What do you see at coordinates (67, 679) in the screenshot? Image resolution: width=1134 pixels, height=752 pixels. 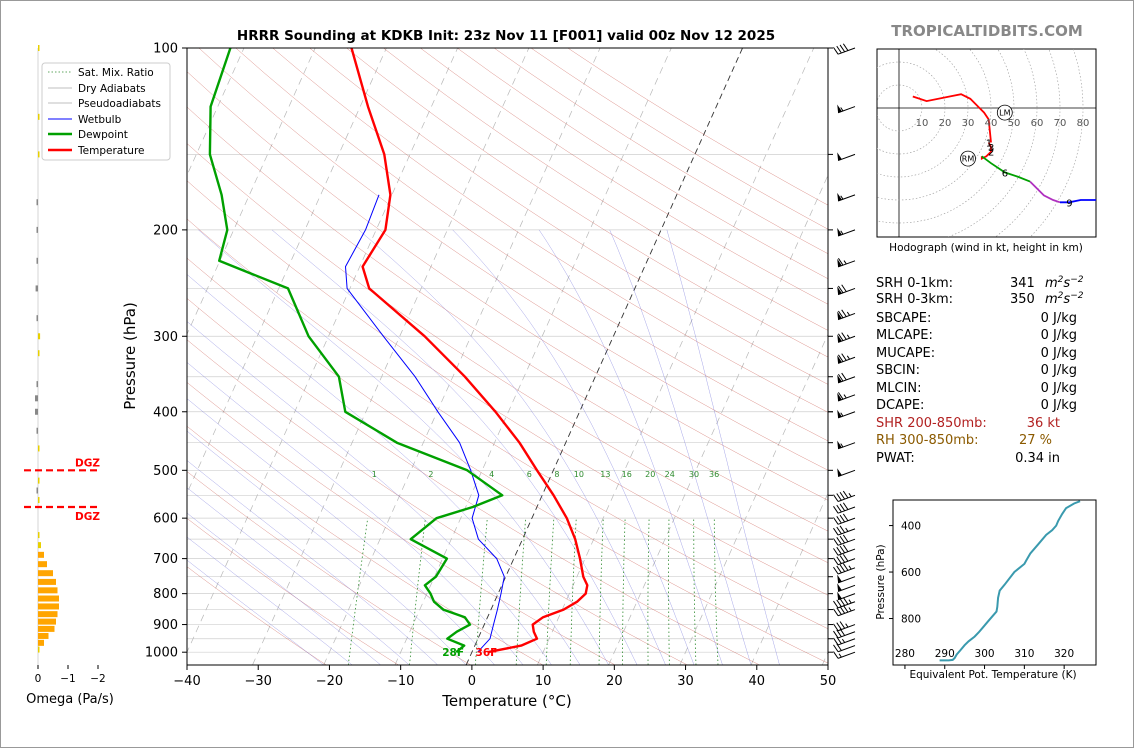 I see `omega-tick-label: −1` at bounding box center [67, 679].